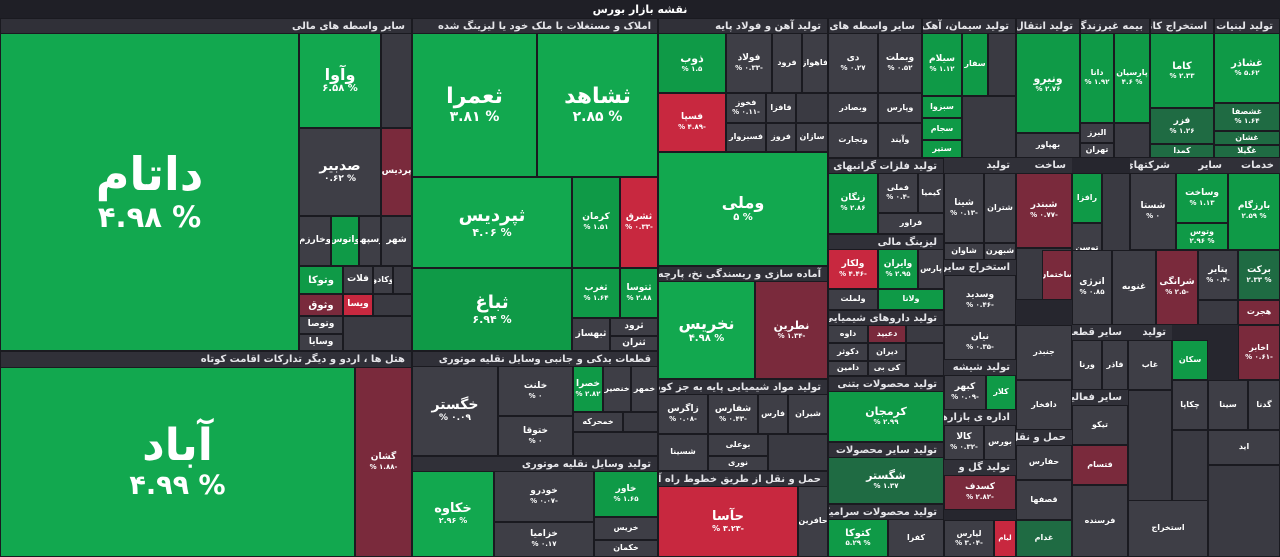 The image size is (1280, 557). What do you see at coordinates (1100, 397) in the screenshot?
I see `sector-header: سایر فعالیت` at bounding box center [1100, 397].